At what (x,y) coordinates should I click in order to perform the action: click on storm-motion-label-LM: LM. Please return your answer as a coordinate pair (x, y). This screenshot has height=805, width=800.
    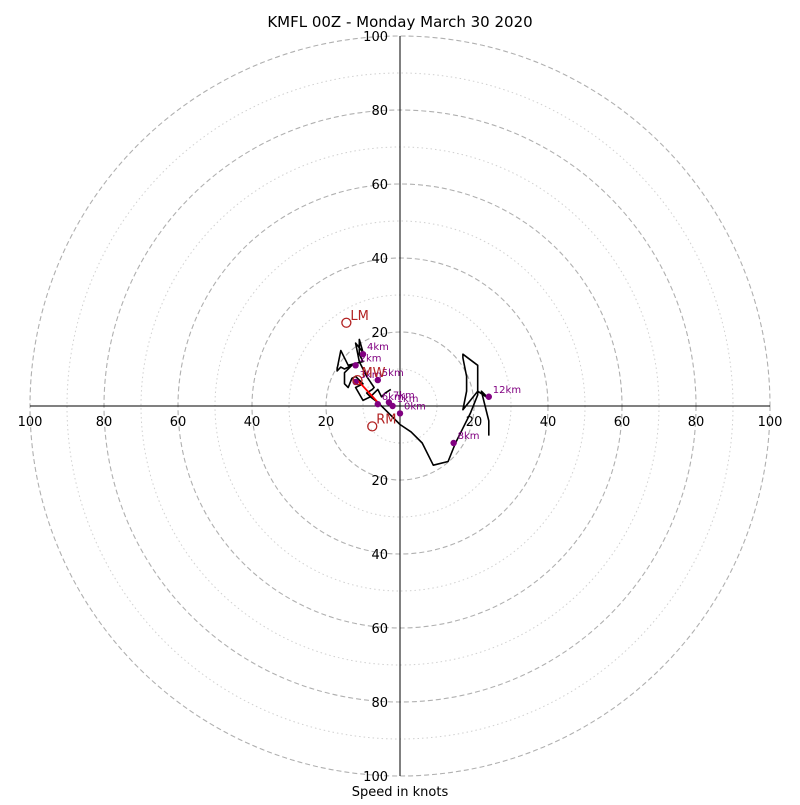
    Looking at the image, I should click on (359, 316).